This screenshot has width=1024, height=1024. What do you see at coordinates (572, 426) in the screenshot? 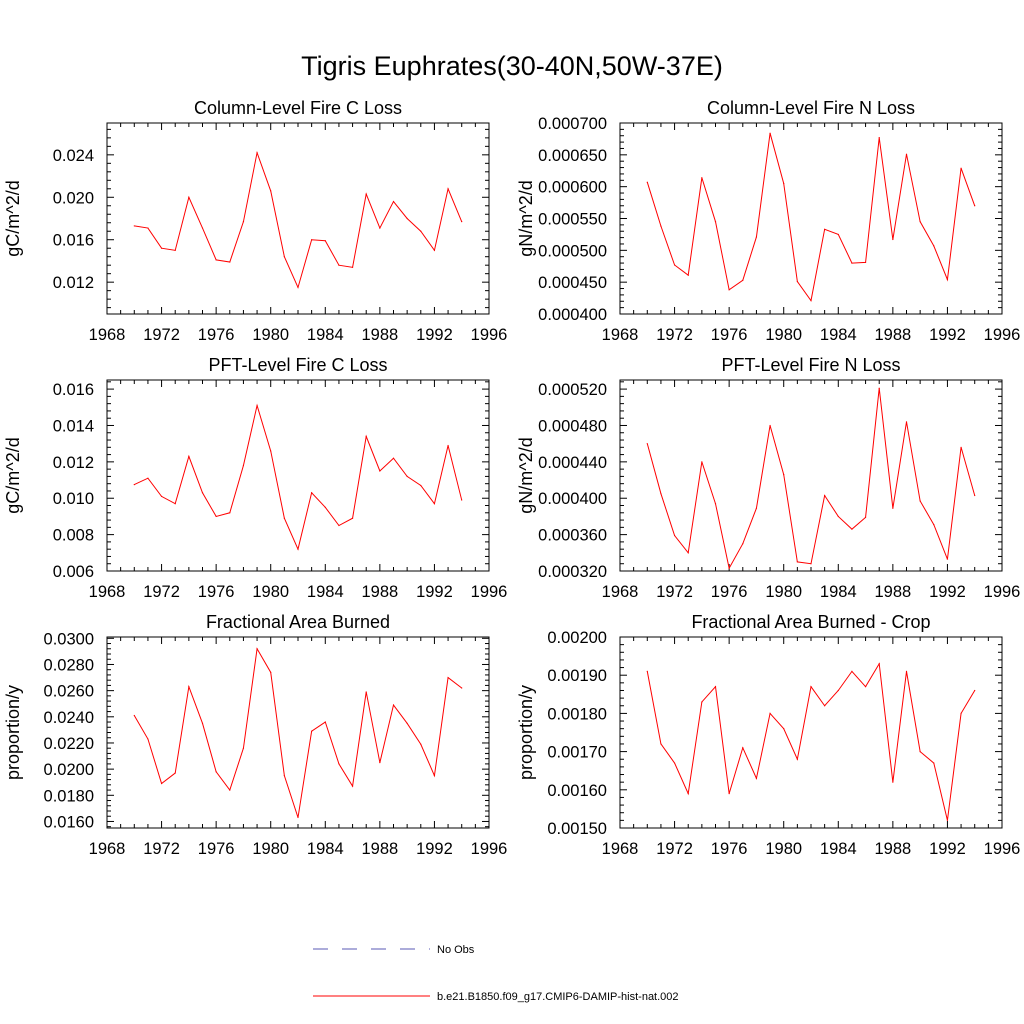
I see `y-tick-label: 0.000480` at bounding box center [572, 426].